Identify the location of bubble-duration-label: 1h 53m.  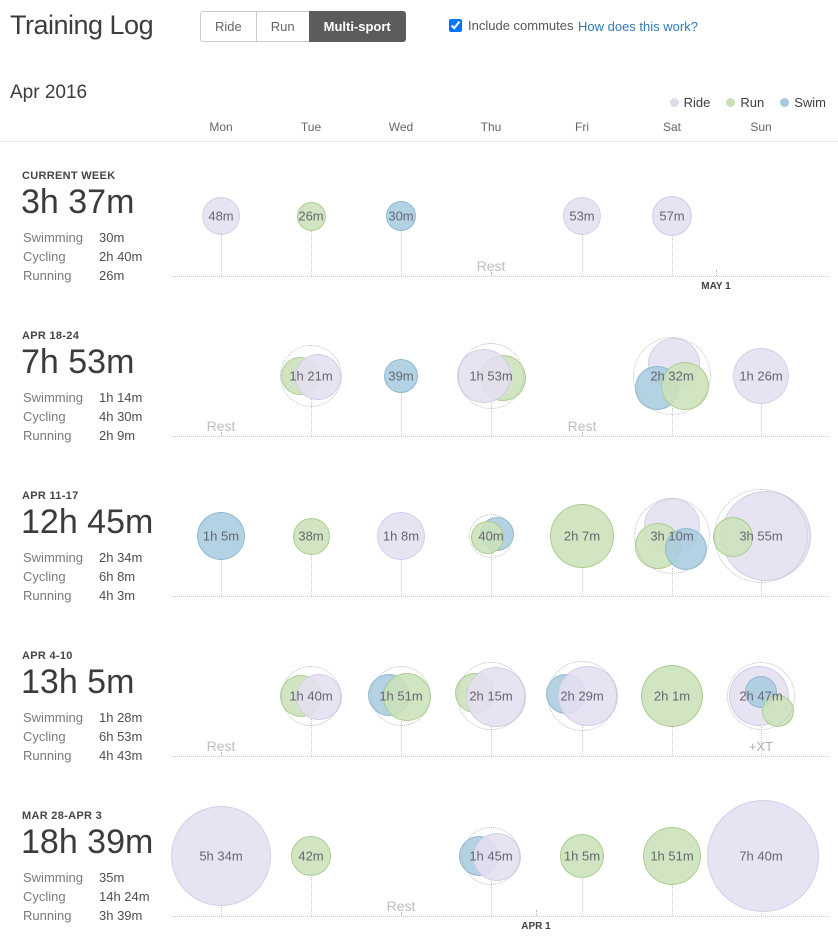
(491, 376).